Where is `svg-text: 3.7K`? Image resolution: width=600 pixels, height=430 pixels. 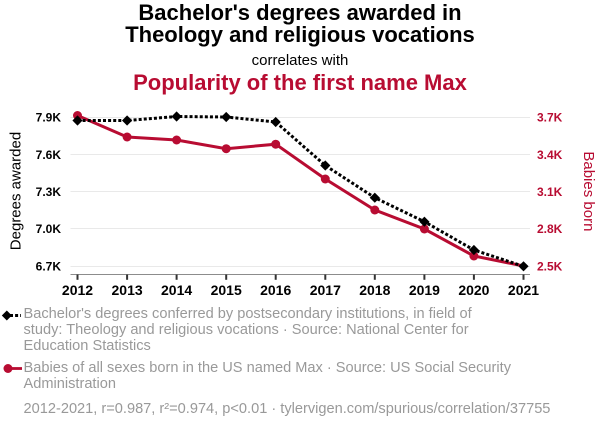
svg-text: 3.7K is located at coordinates (550, 118).